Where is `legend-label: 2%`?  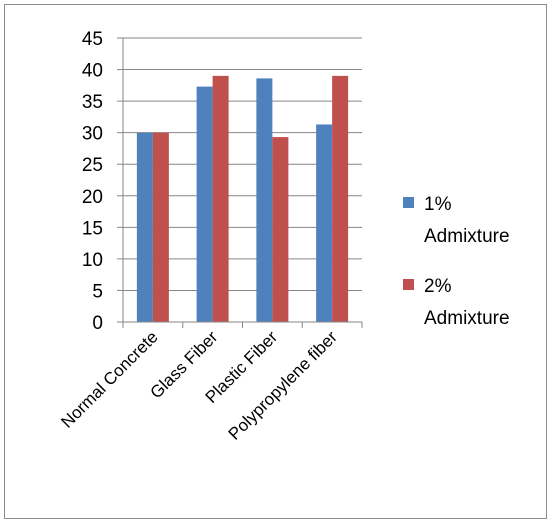 legend-label: 2% is located at coordinates (438, 286).